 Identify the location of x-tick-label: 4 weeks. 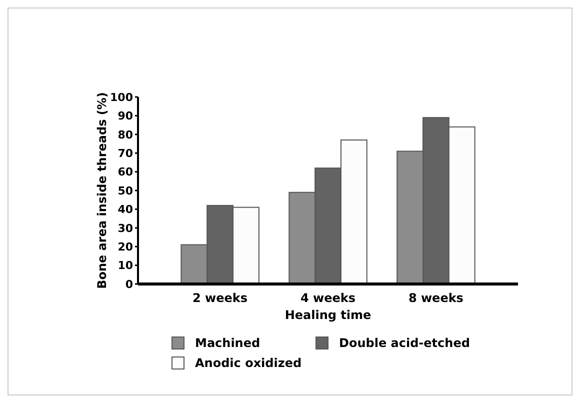
(328, 298).